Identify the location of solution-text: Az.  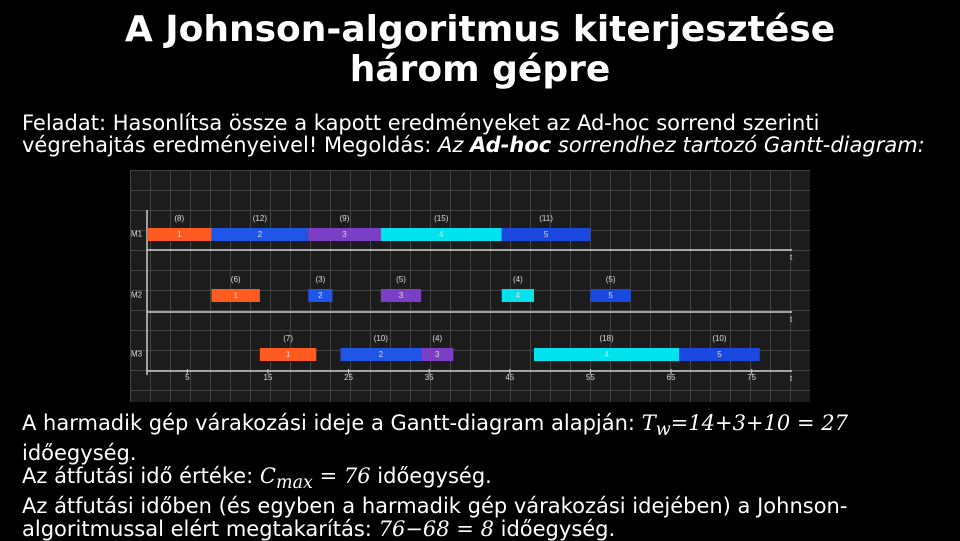
(450, 145).